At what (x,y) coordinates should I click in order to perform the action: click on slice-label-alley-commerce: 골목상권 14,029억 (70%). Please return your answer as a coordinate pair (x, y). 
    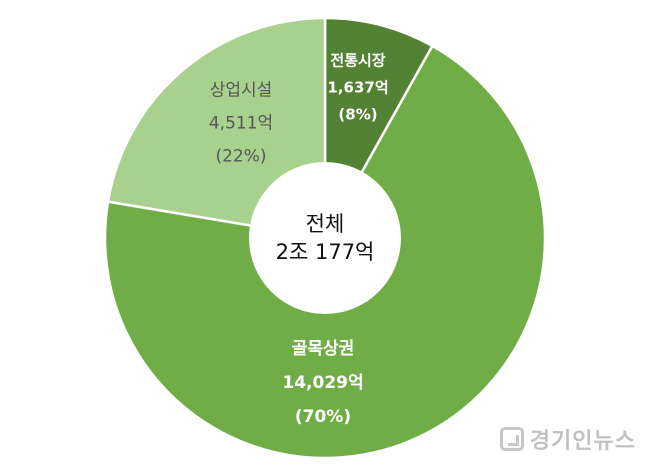
    Looking at the image, I should click on (322, 383).